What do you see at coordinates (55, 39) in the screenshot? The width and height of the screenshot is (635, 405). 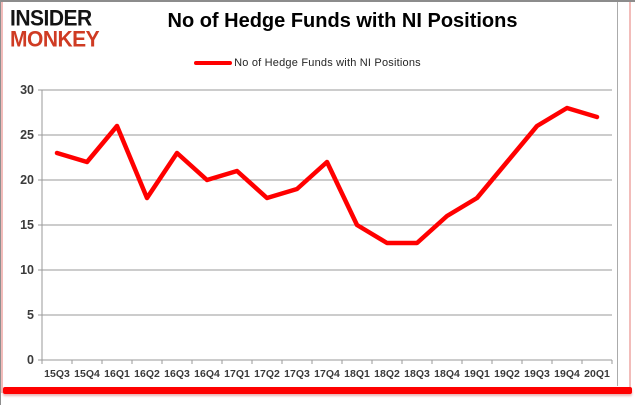 I see `logo-line-monkey: MONKEY` at bounding box center [55, 39].